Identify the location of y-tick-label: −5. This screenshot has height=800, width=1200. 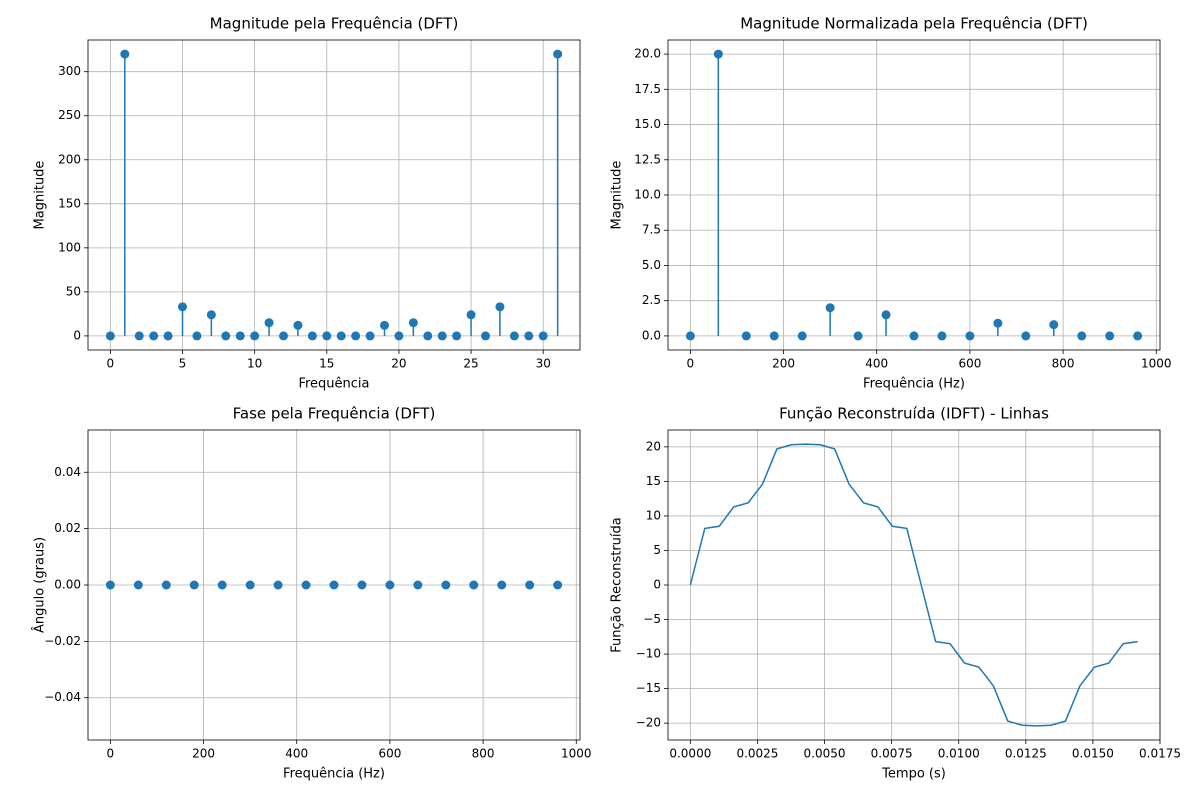
(652, 619).